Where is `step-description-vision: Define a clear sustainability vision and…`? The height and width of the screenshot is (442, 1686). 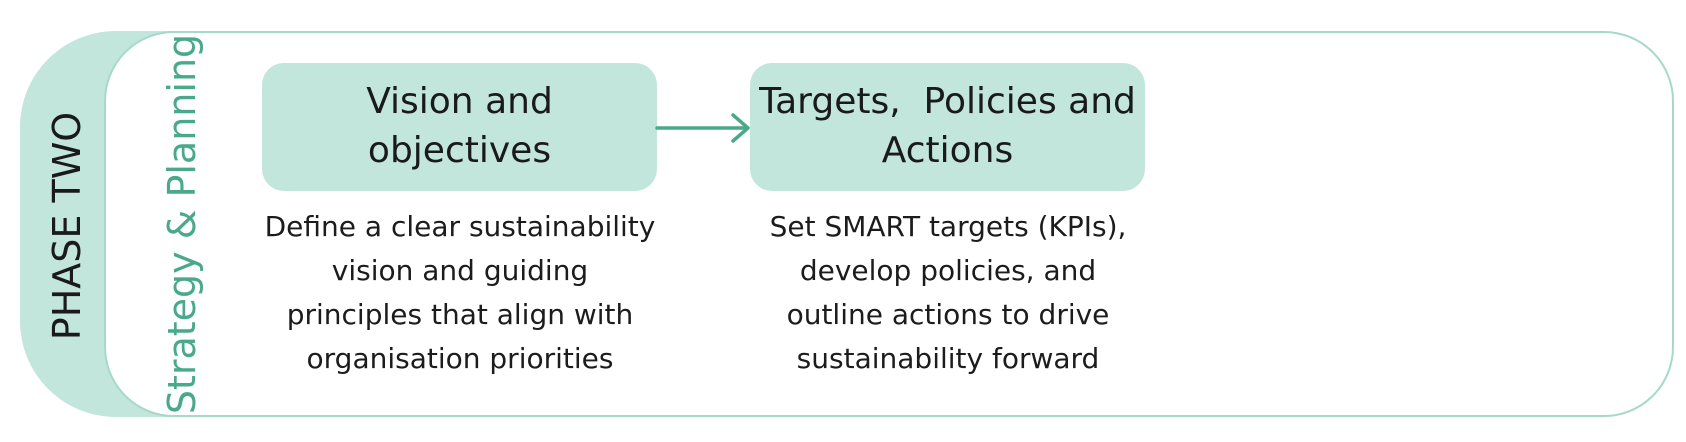
step-description-vision: Define a clear sustainability vision and… is located at coordinates (460, 292).